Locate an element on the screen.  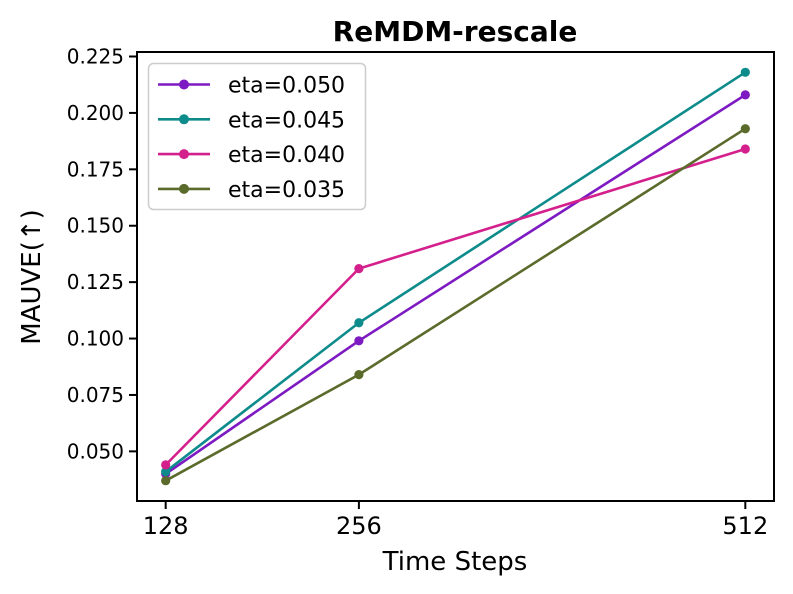
x-tick-label: 512 is located at coordinates (745, 526).